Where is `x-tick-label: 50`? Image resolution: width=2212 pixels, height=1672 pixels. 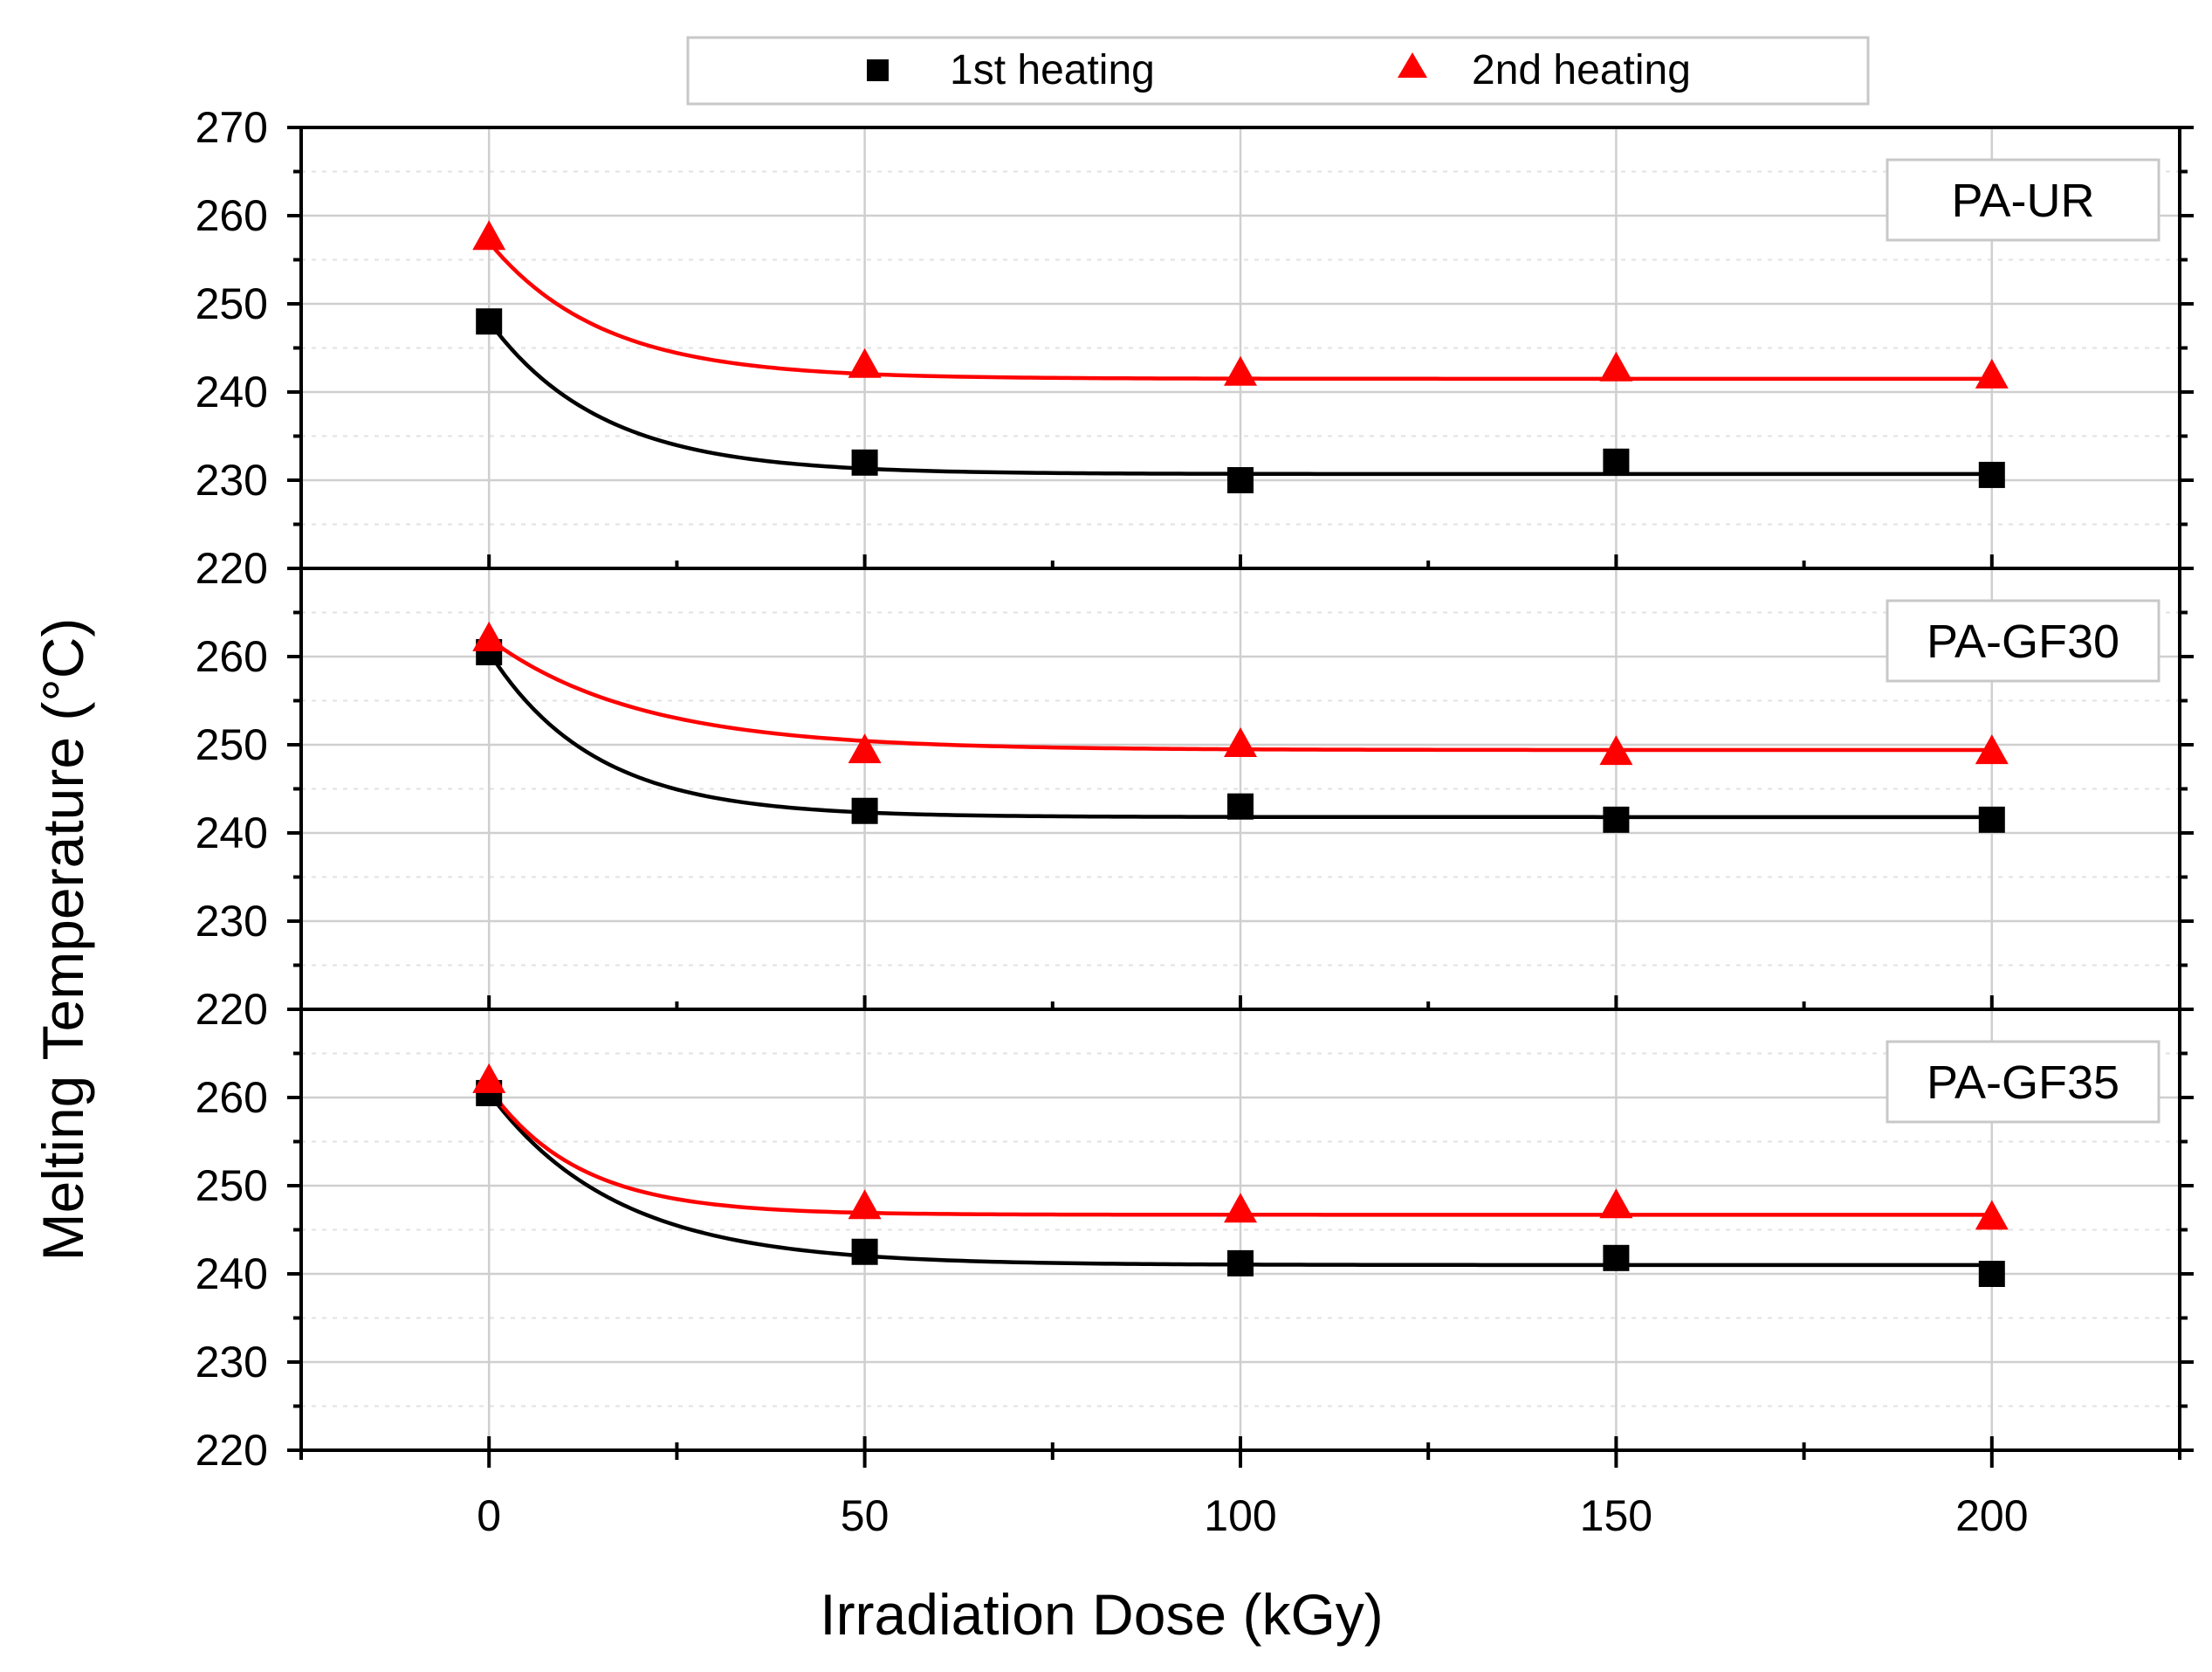 x-tick-label: 50 is located at coordinates (866, 1515).